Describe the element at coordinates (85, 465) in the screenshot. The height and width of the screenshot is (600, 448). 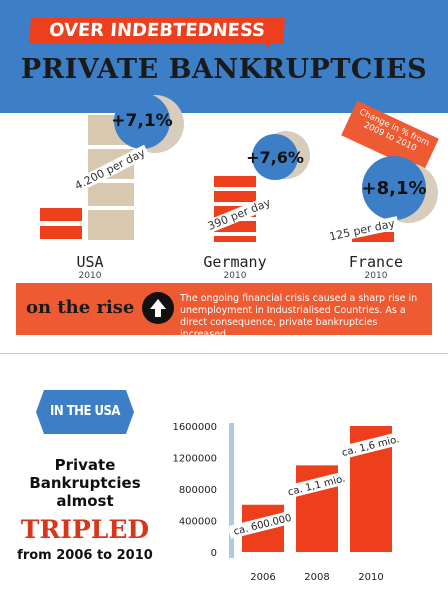
I see `usa-line-private: Private` at that location.